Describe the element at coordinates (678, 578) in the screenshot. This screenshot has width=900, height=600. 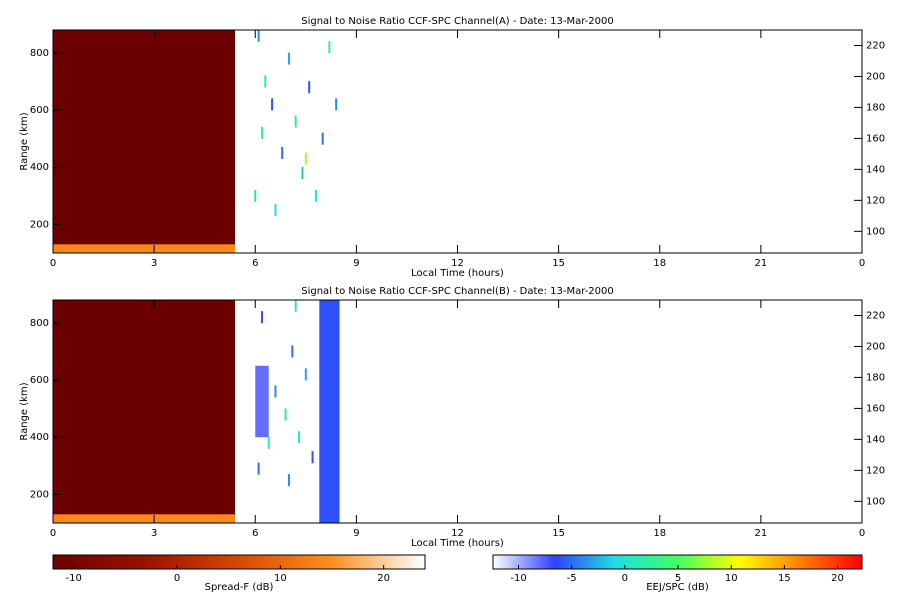
I see `colorbar-tick-label: 5` at that location.